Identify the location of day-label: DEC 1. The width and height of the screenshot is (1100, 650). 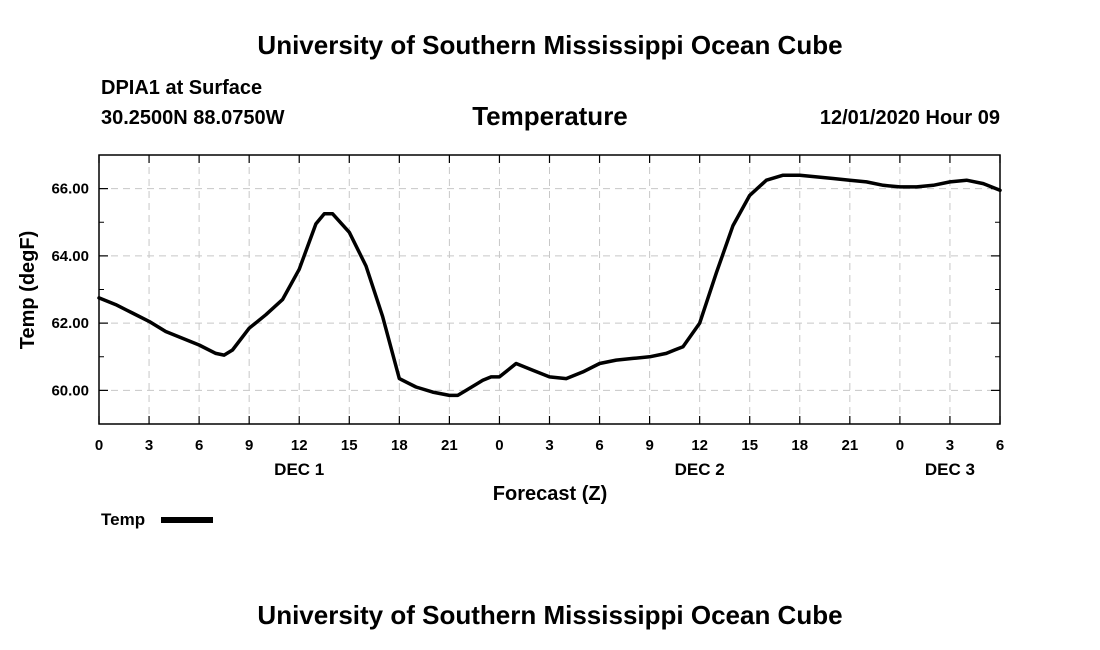
(299, 469).